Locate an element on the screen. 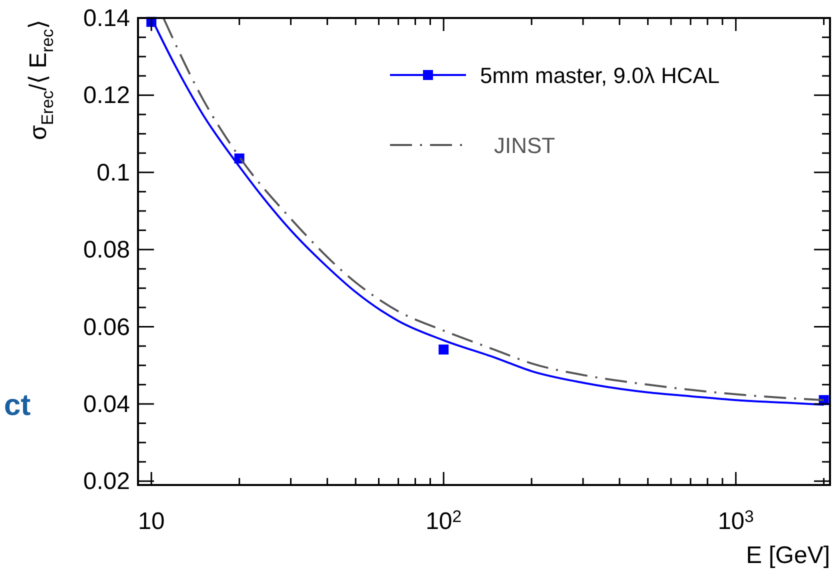 Image resolution: width=834 pixels, height=570 pixels. x-tick-label: 10 is located at coordinates (151, 521).